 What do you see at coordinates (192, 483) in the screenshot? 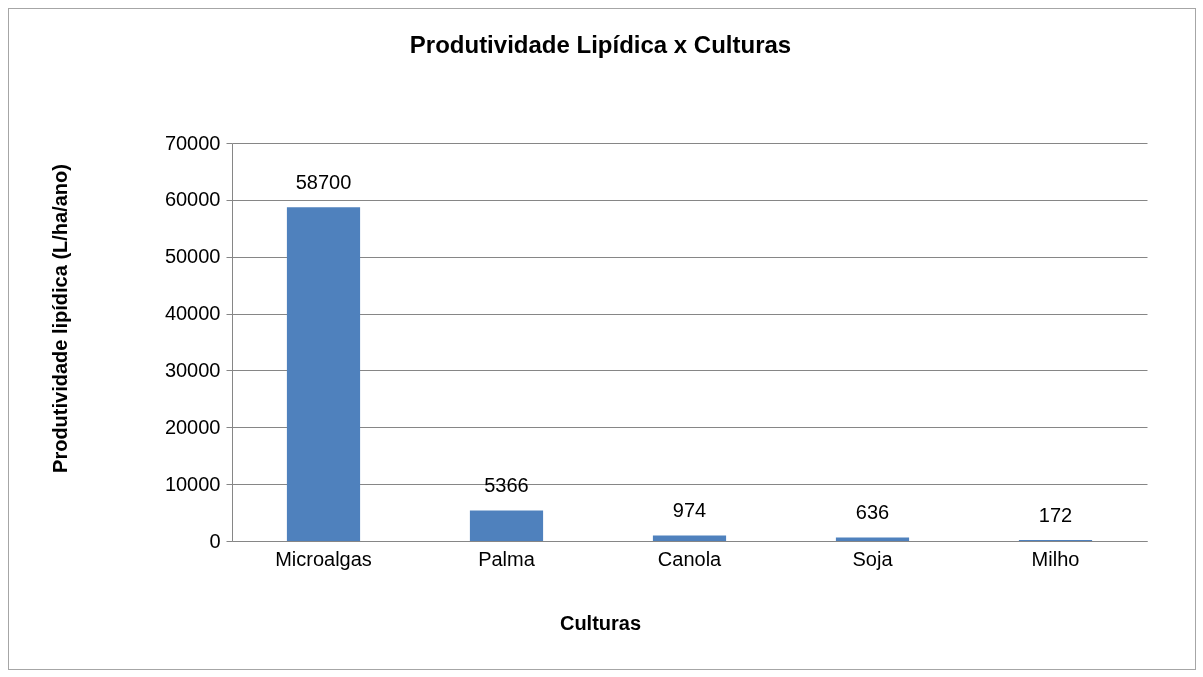
I see `y-tick-label: 10000` at bounding box center [192, 483].